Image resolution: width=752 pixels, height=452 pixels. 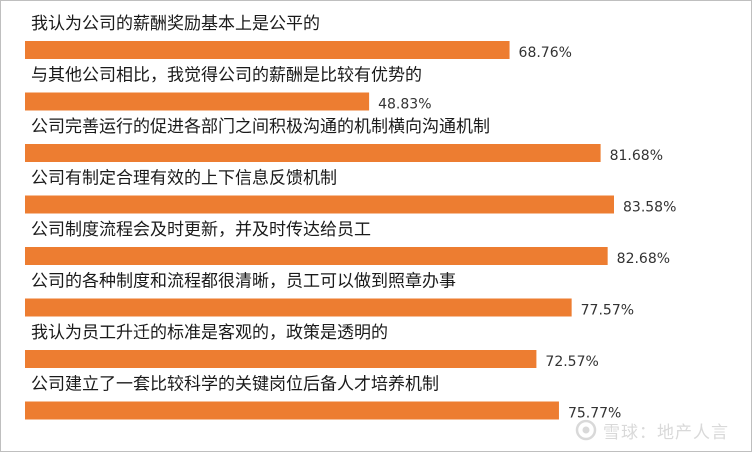 I want to click on category-label: 公司的各种制度和流程都很清晰，员工可以做到照章办事, so click(x=243, y=282).